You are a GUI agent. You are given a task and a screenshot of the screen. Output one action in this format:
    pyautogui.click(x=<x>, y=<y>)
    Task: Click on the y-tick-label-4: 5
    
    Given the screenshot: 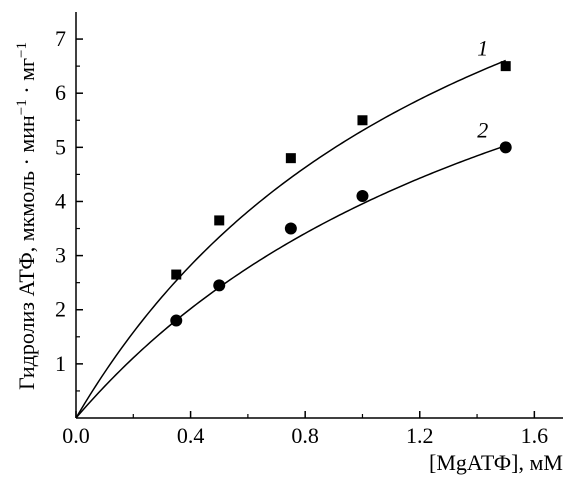 What is the action you would take?
    pyautogui.click(x=60, y=146)
    